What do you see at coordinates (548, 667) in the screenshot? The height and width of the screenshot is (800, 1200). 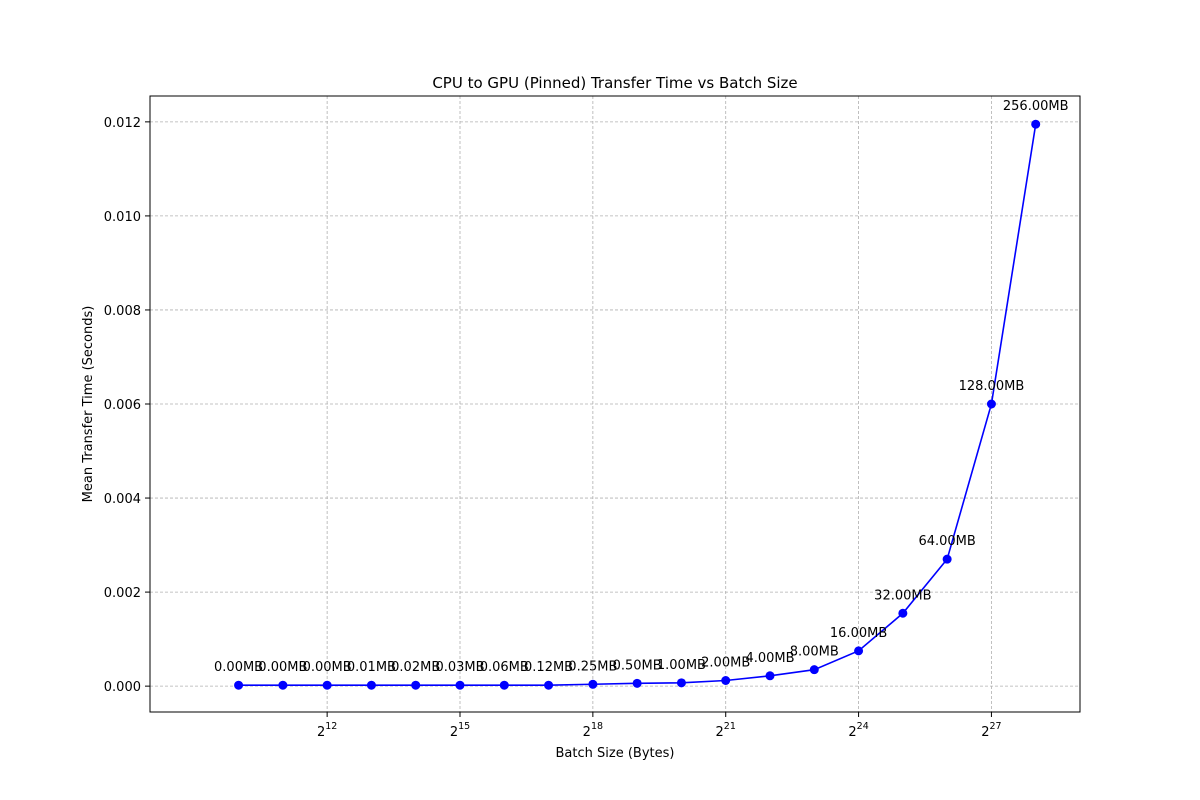 I see `data-label: 0.12MB` at bounding box center [548, 667].